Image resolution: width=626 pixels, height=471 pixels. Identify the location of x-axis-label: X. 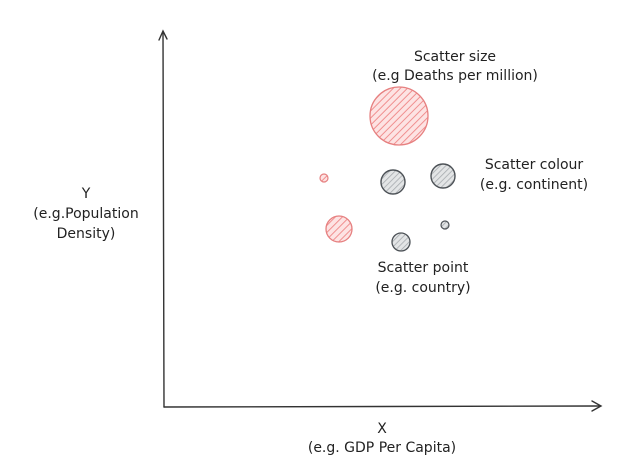
(382, 429).